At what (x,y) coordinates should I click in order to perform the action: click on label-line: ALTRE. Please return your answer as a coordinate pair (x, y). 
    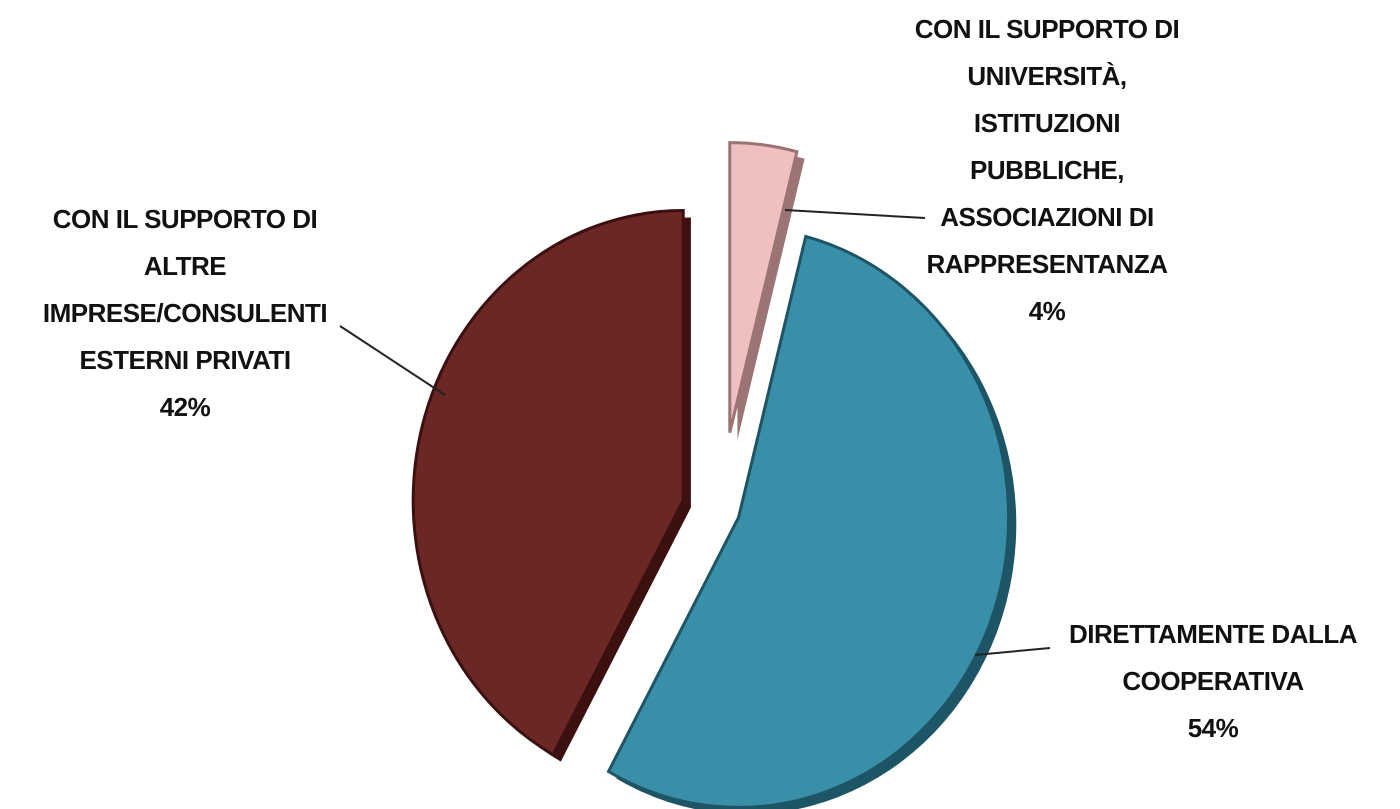
    Looking at the image, I should click on (185, 266).